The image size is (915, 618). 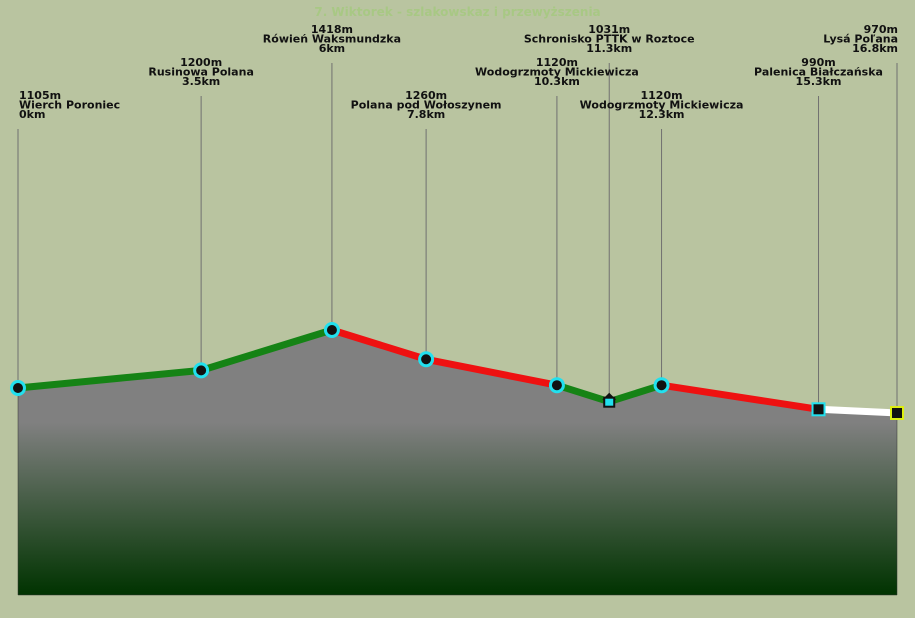 I want to click on distance-label: 6km, so click(x=332, y=48).